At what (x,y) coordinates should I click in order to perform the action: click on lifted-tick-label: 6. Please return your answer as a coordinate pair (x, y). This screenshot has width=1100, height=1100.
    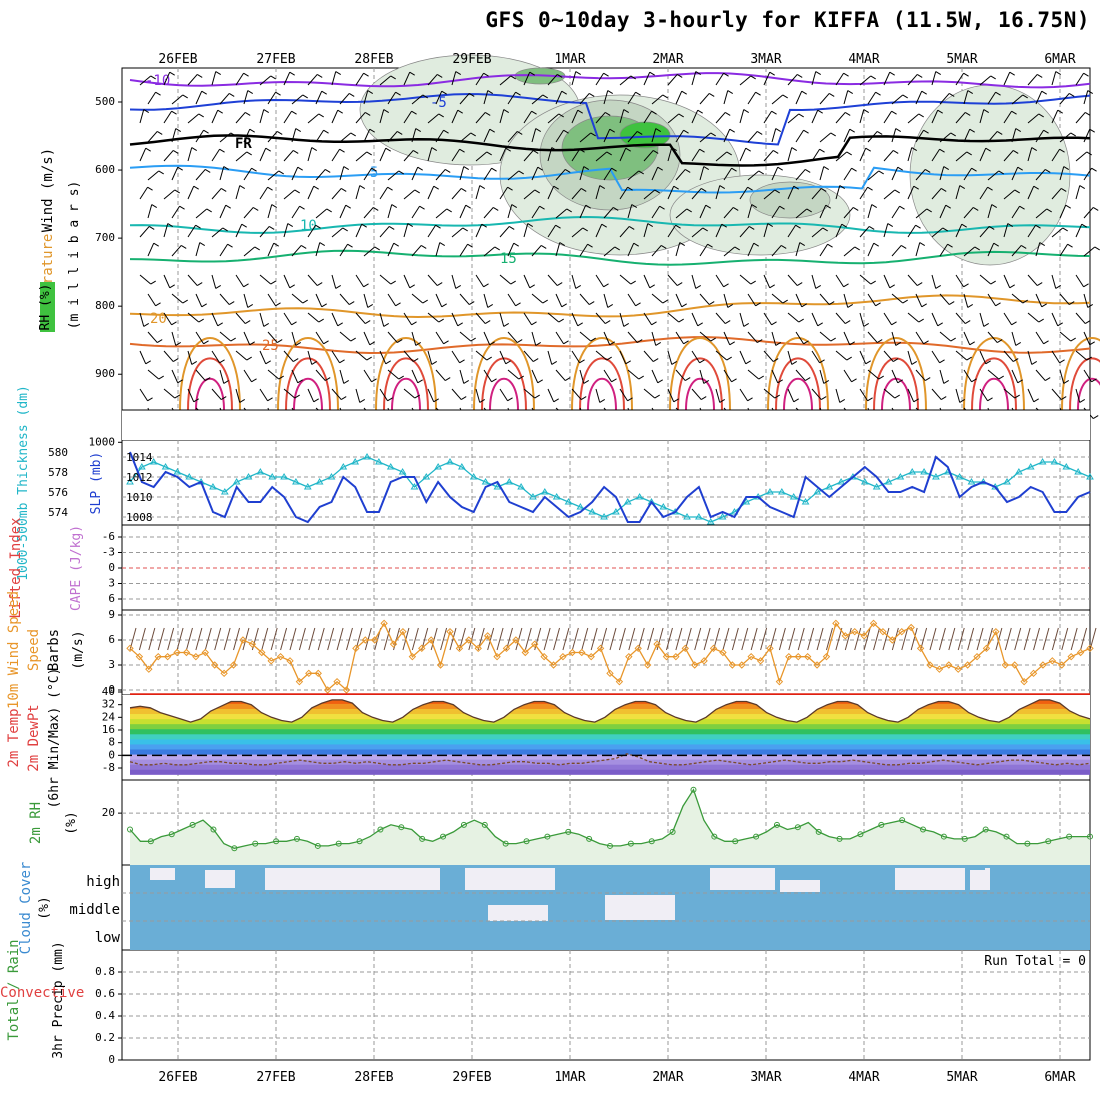
    Looking at the image, I should click on (111, 598).